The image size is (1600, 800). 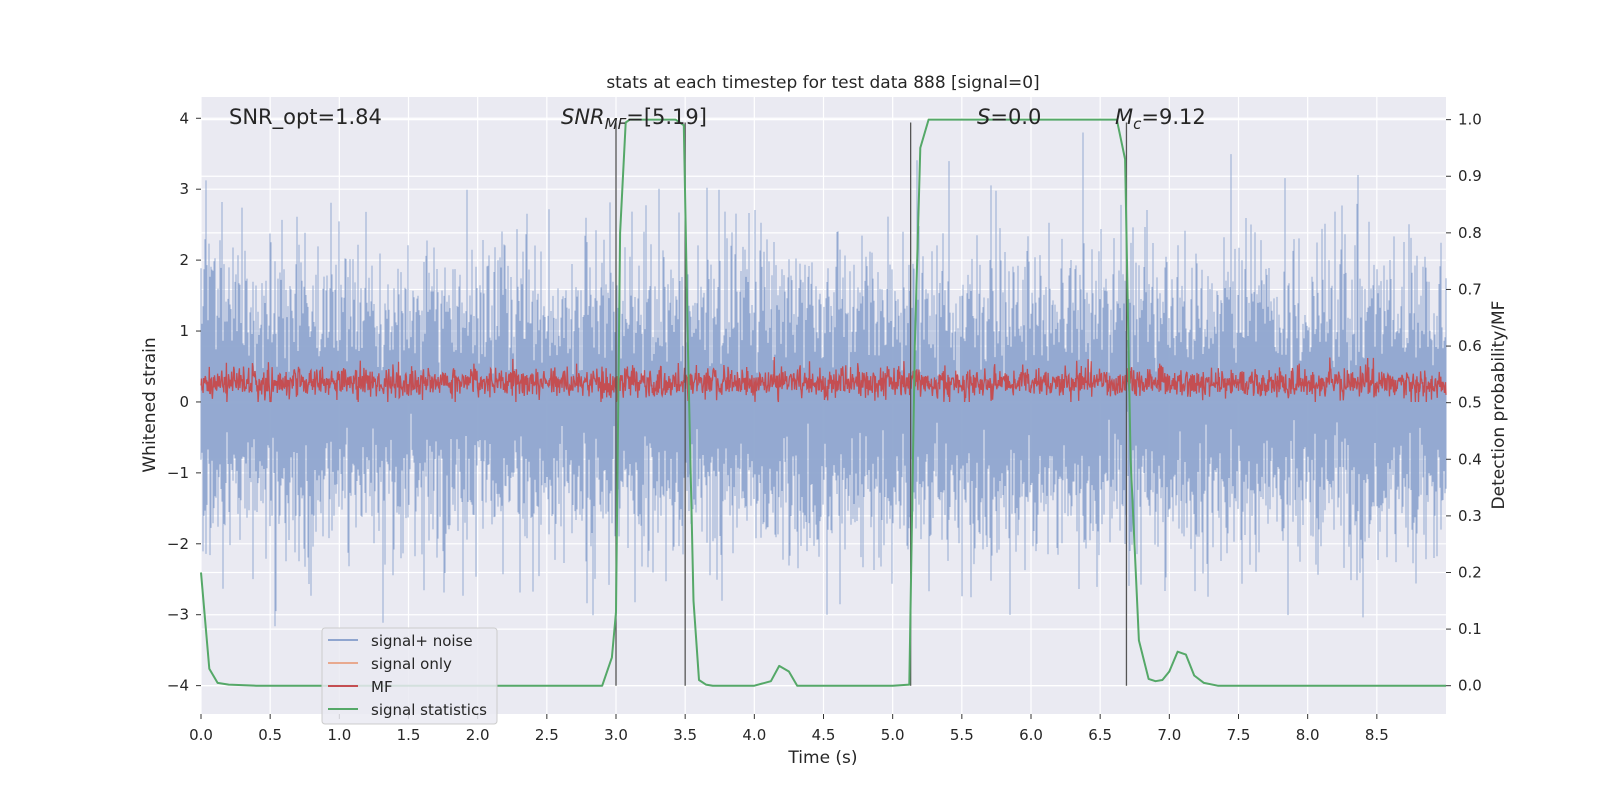 What do you see at coordinates (616, 124) in the screenshot?
I see `annotation-snr-mf-subscript: MF` at bounding box center [616, 124].